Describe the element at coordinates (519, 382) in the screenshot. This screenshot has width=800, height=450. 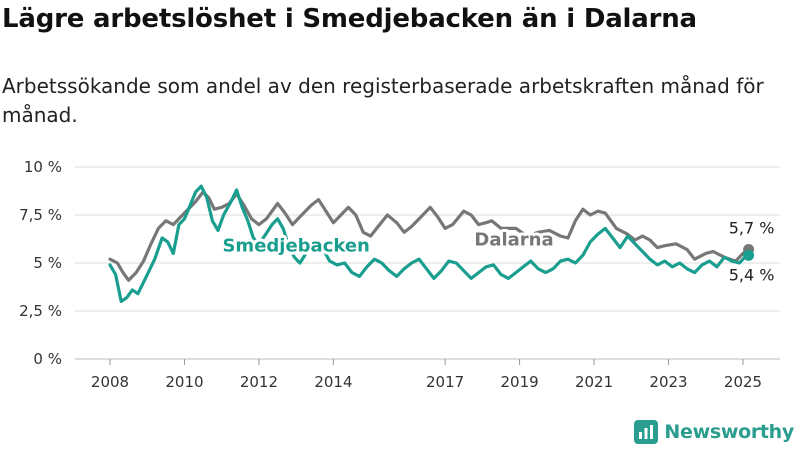
I see `x-tick-label: 2019` at that location.